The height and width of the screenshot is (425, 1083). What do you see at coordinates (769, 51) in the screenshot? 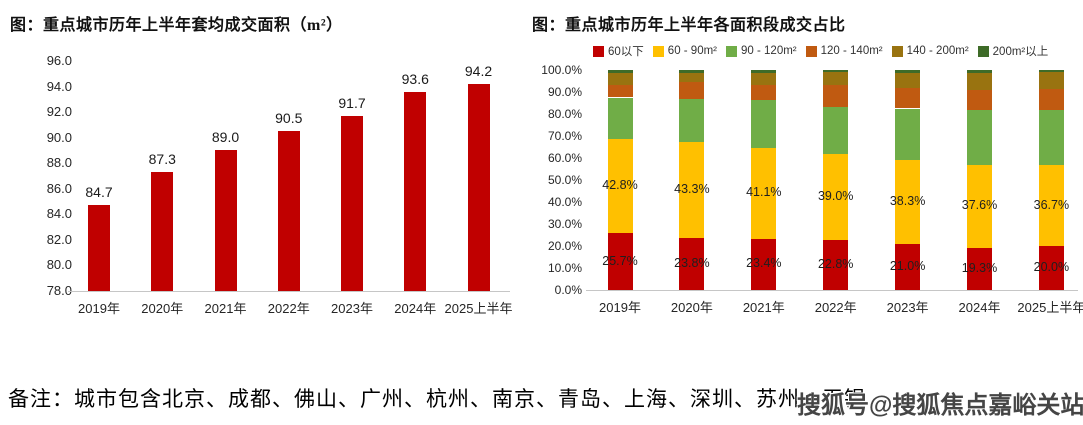
I see `legend-label: 90 - 120m²` at bounding box center [769, 51].